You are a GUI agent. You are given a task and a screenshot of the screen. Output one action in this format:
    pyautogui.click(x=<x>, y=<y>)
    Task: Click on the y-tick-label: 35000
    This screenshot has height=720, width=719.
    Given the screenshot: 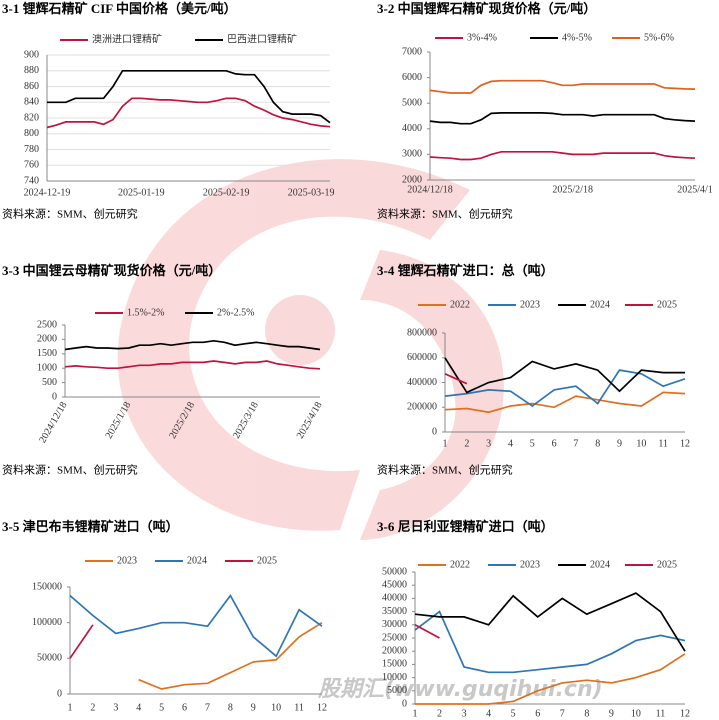 What is the action you would take?
    pyautogui.click(x=394, y=611)
    